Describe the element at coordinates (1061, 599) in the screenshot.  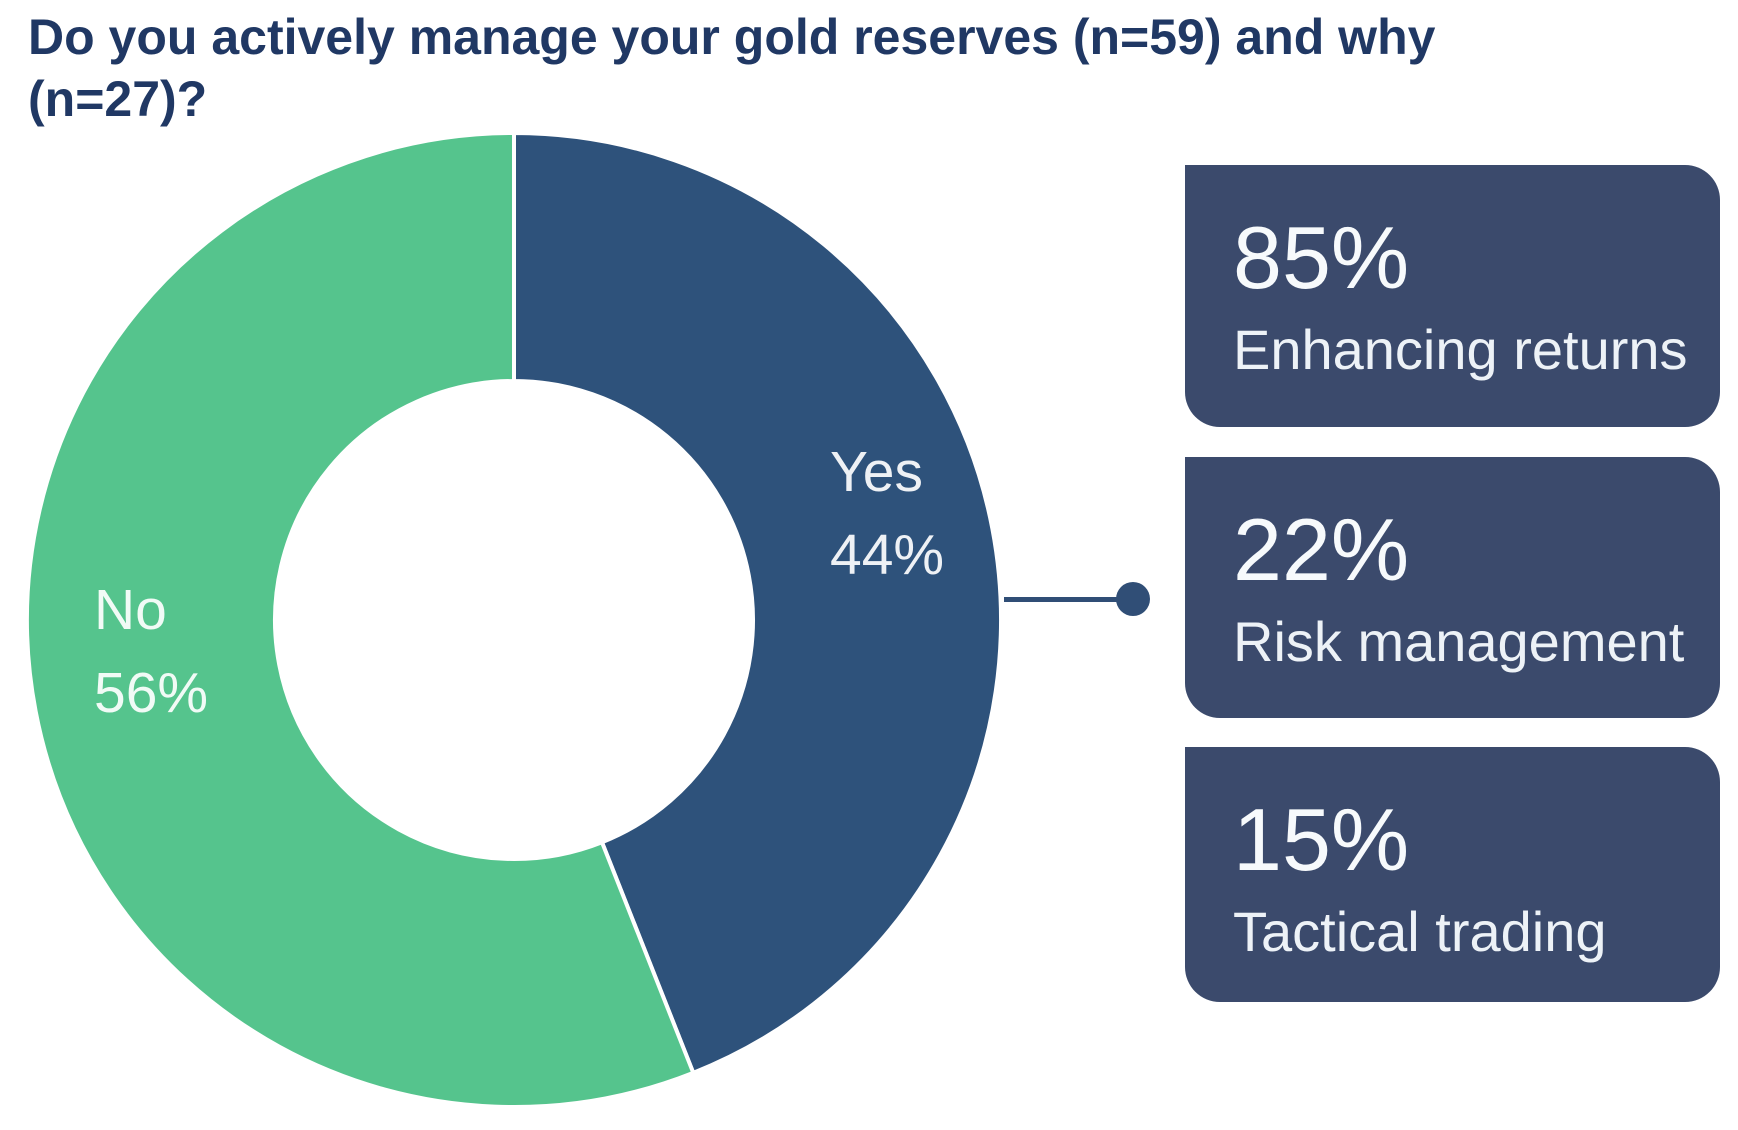
I see `callout-connector-line` at that location.